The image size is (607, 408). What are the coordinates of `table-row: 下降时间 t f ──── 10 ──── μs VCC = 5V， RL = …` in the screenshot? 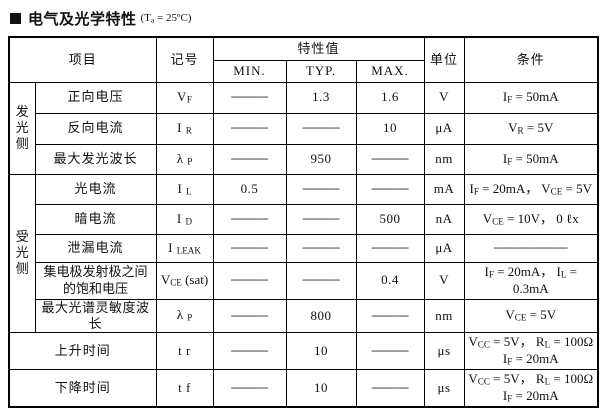 It's located at (303, 388).